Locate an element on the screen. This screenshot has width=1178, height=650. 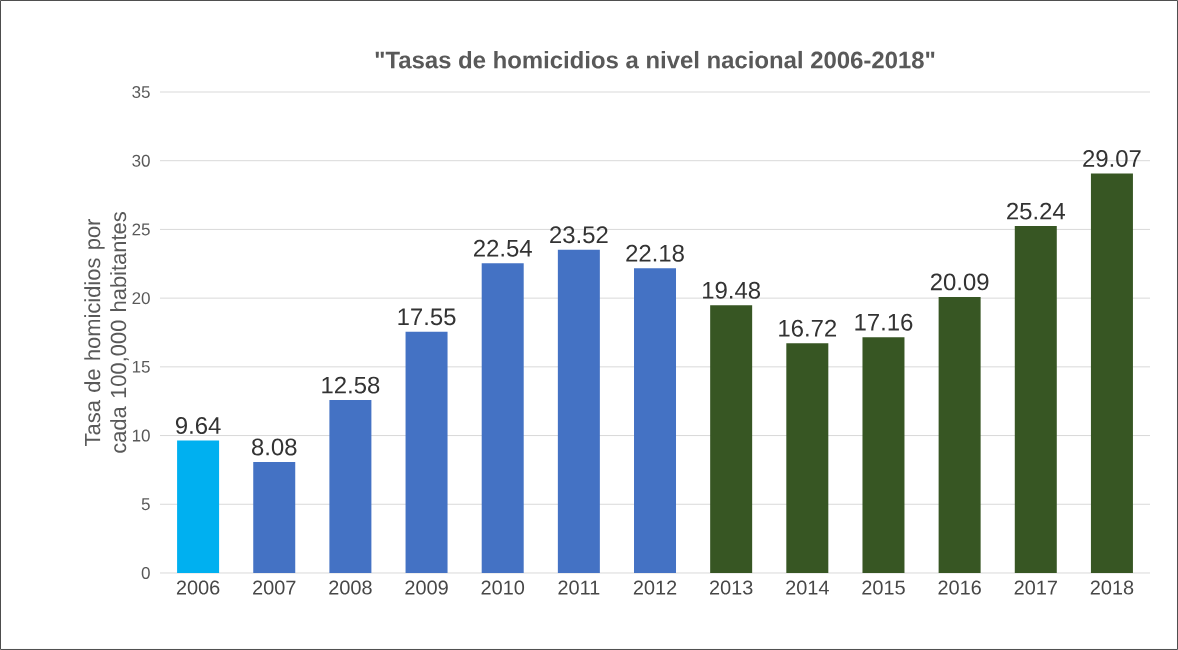
data-label: 19.48 is located at coordinates (732, 290).